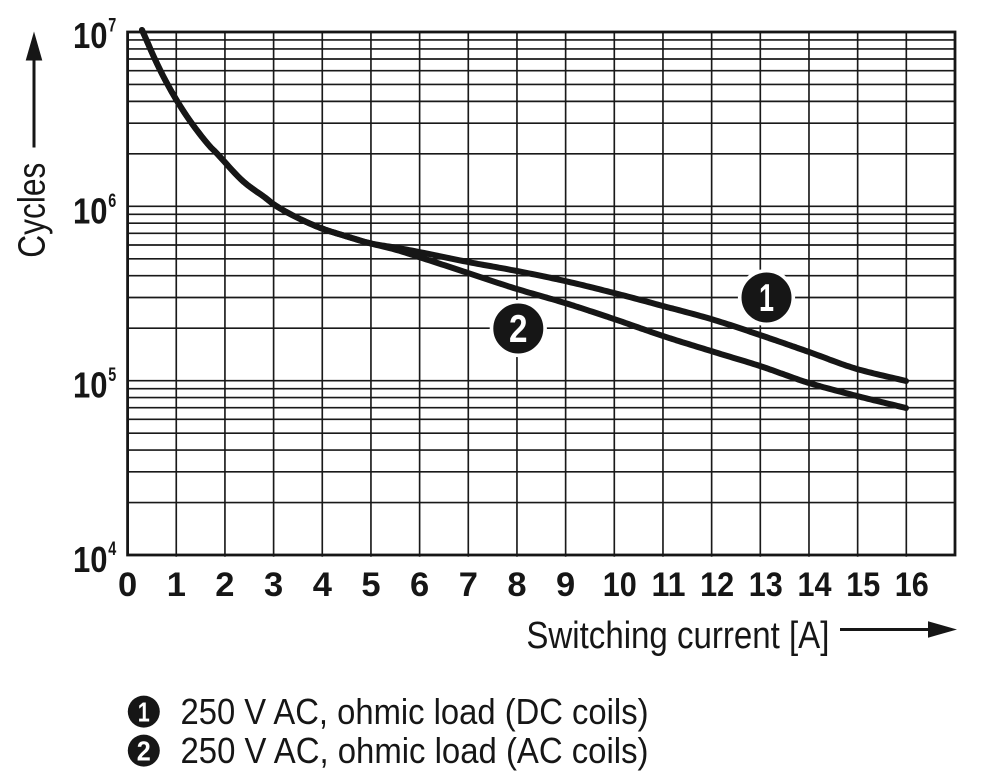 The width and height of the screenshot is (1000, 781). Describe the element at coordinates (677, 636) in the screenshot. I see `svg-text: Switching current [A]` at that location.